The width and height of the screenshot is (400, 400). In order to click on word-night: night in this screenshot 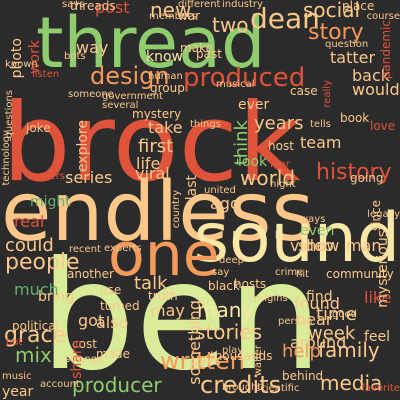, I will do `click(283, 184)`.